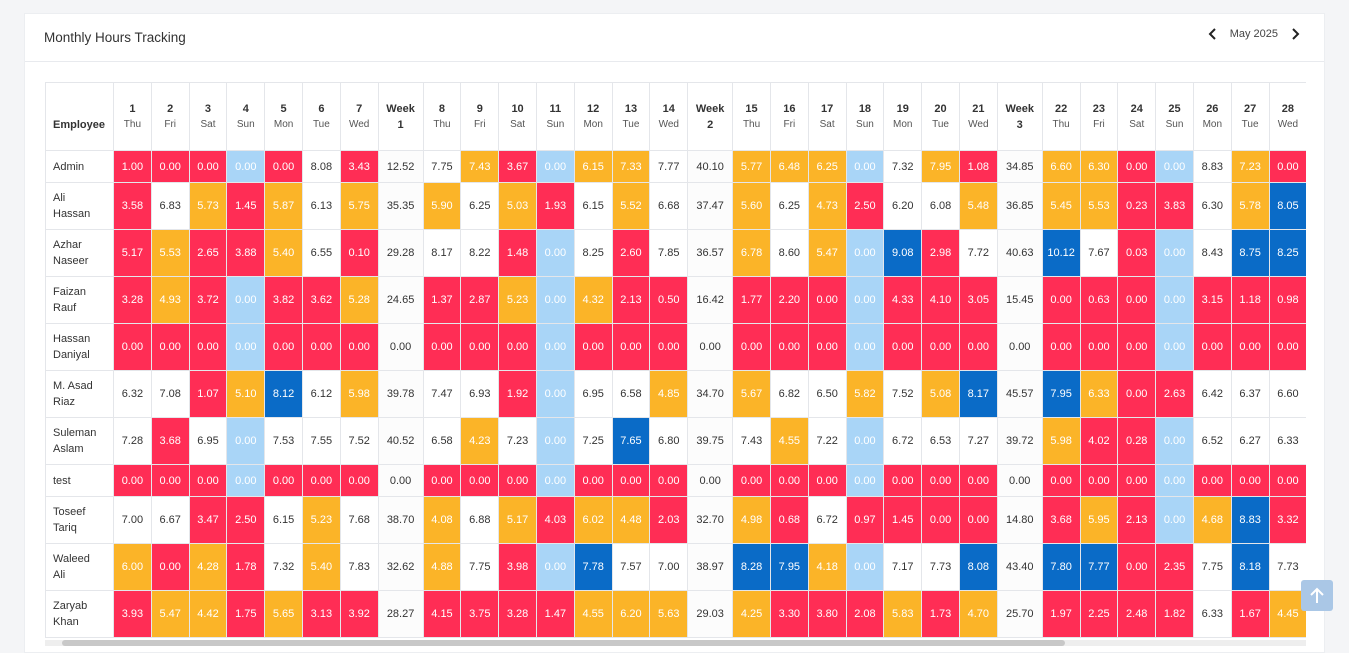 This screenshot has width=1349, height=653. What do you see at coordinates (132, 253) in the screenshot?
I see `hours-cell: 5.17` at bounding box center [132, 253].